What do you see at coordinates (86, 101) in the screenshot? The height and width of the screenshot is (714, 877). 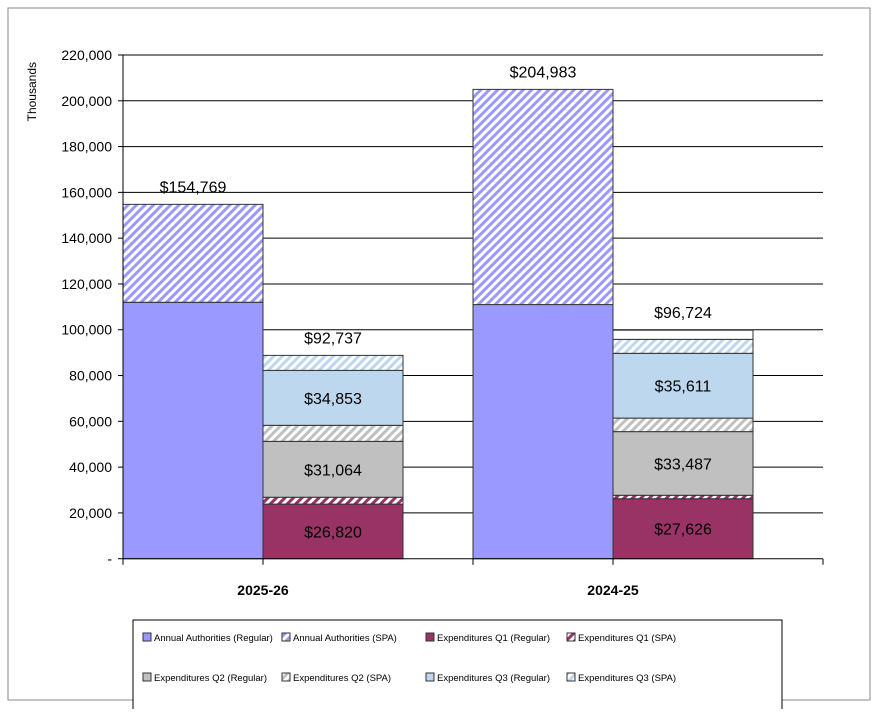 I see `y-tick-label: 200,000` at bounding box center [86, 101].